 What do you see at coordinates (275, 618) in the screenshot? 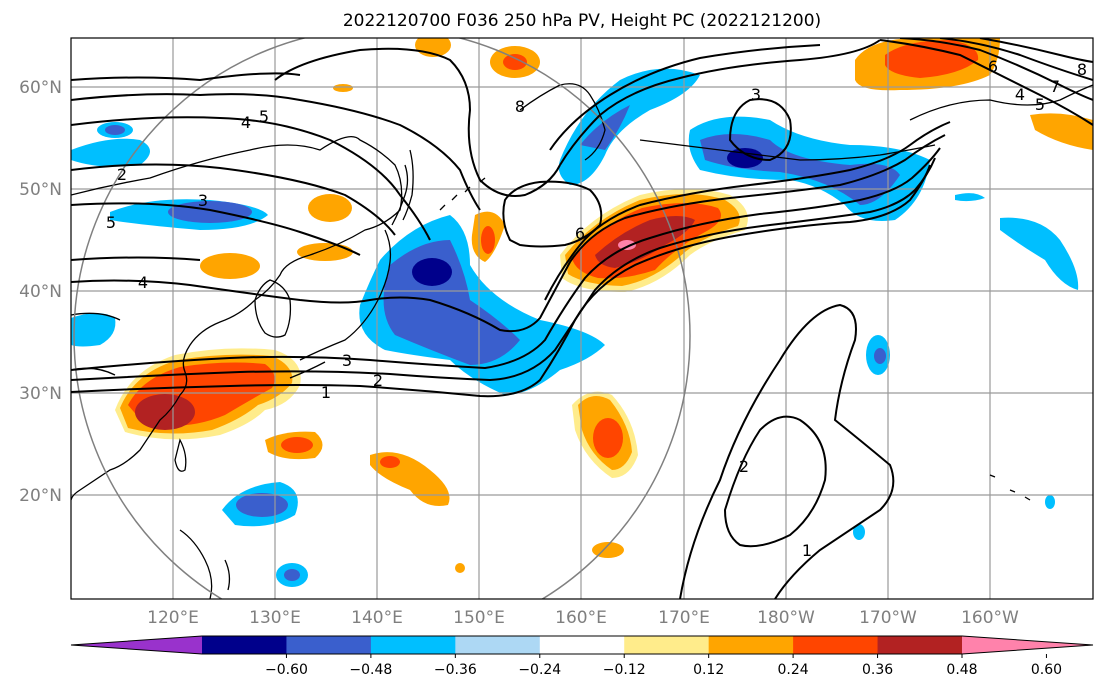
I see `lon-label: 130°E` at bounding box center [275, 618].